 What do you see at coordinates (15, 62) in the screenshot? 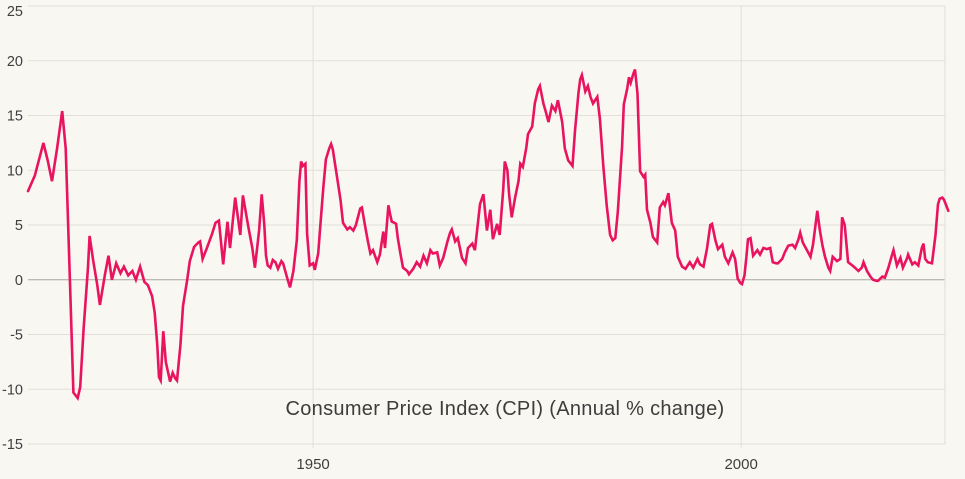
I see `y-tick-label: 20` at bounding box center [15, 62].